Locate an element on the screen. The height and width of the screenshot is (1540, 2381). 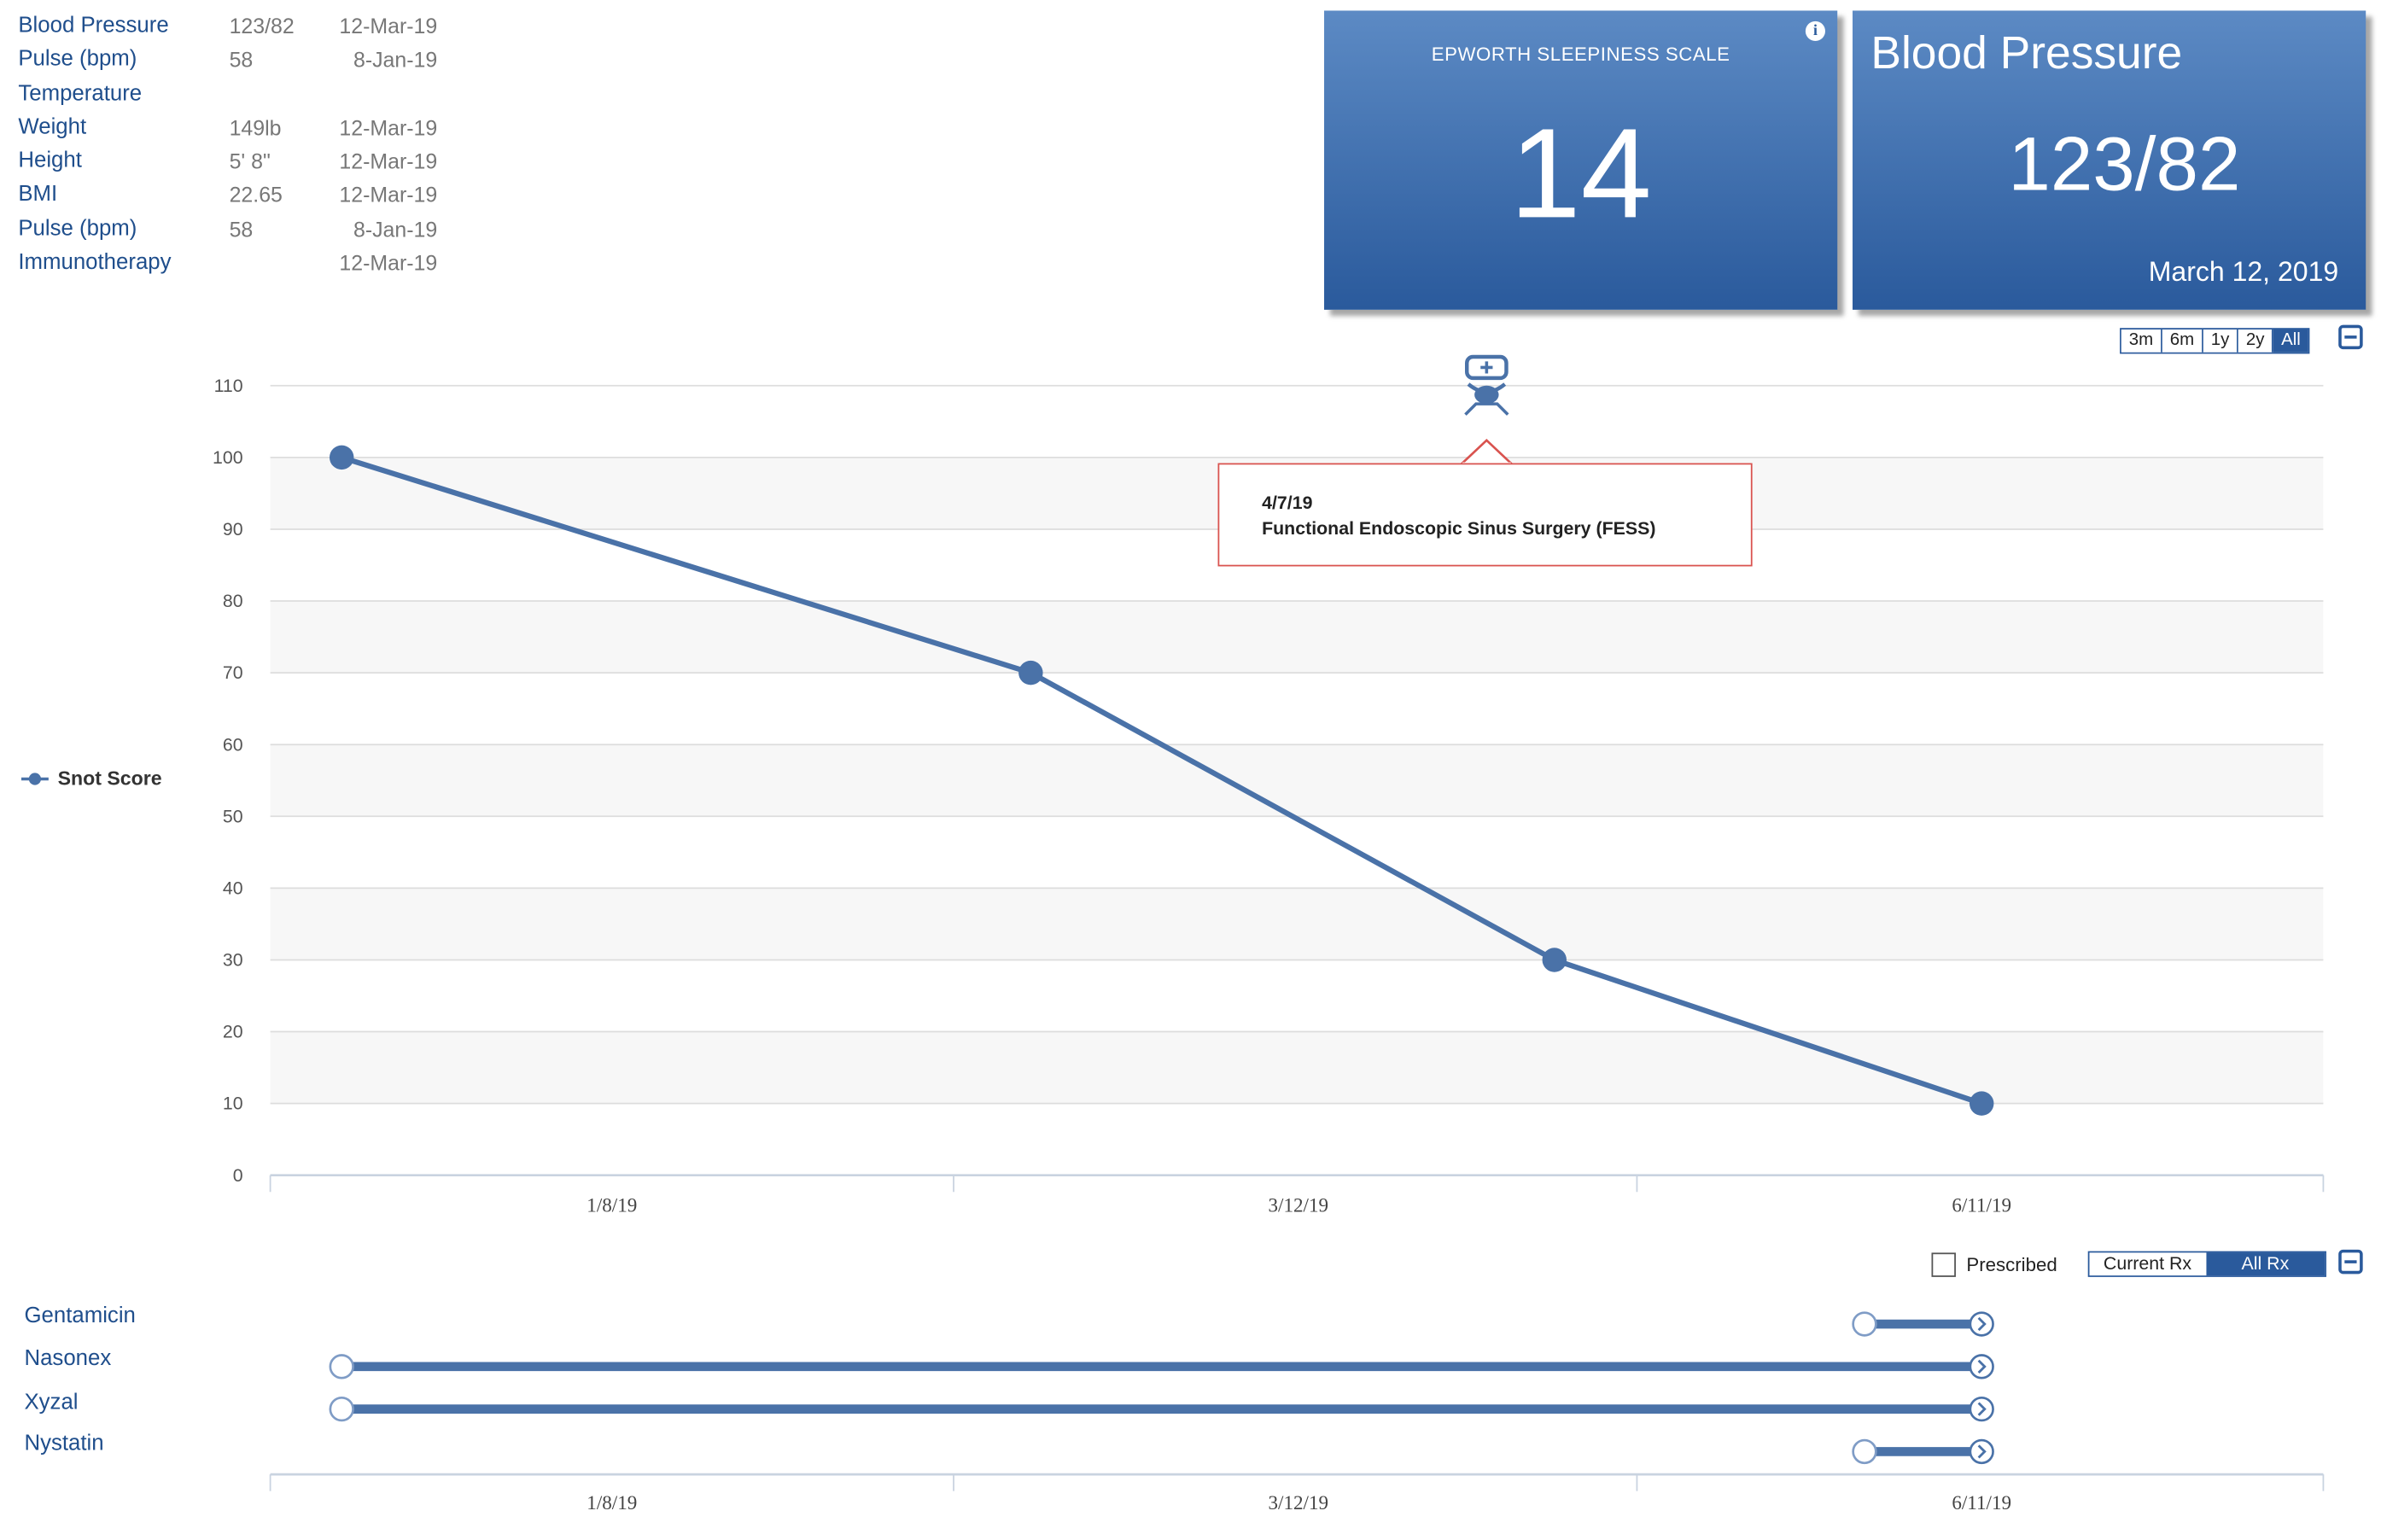
vital-row: Temperature is located at coordinates (246, 94).